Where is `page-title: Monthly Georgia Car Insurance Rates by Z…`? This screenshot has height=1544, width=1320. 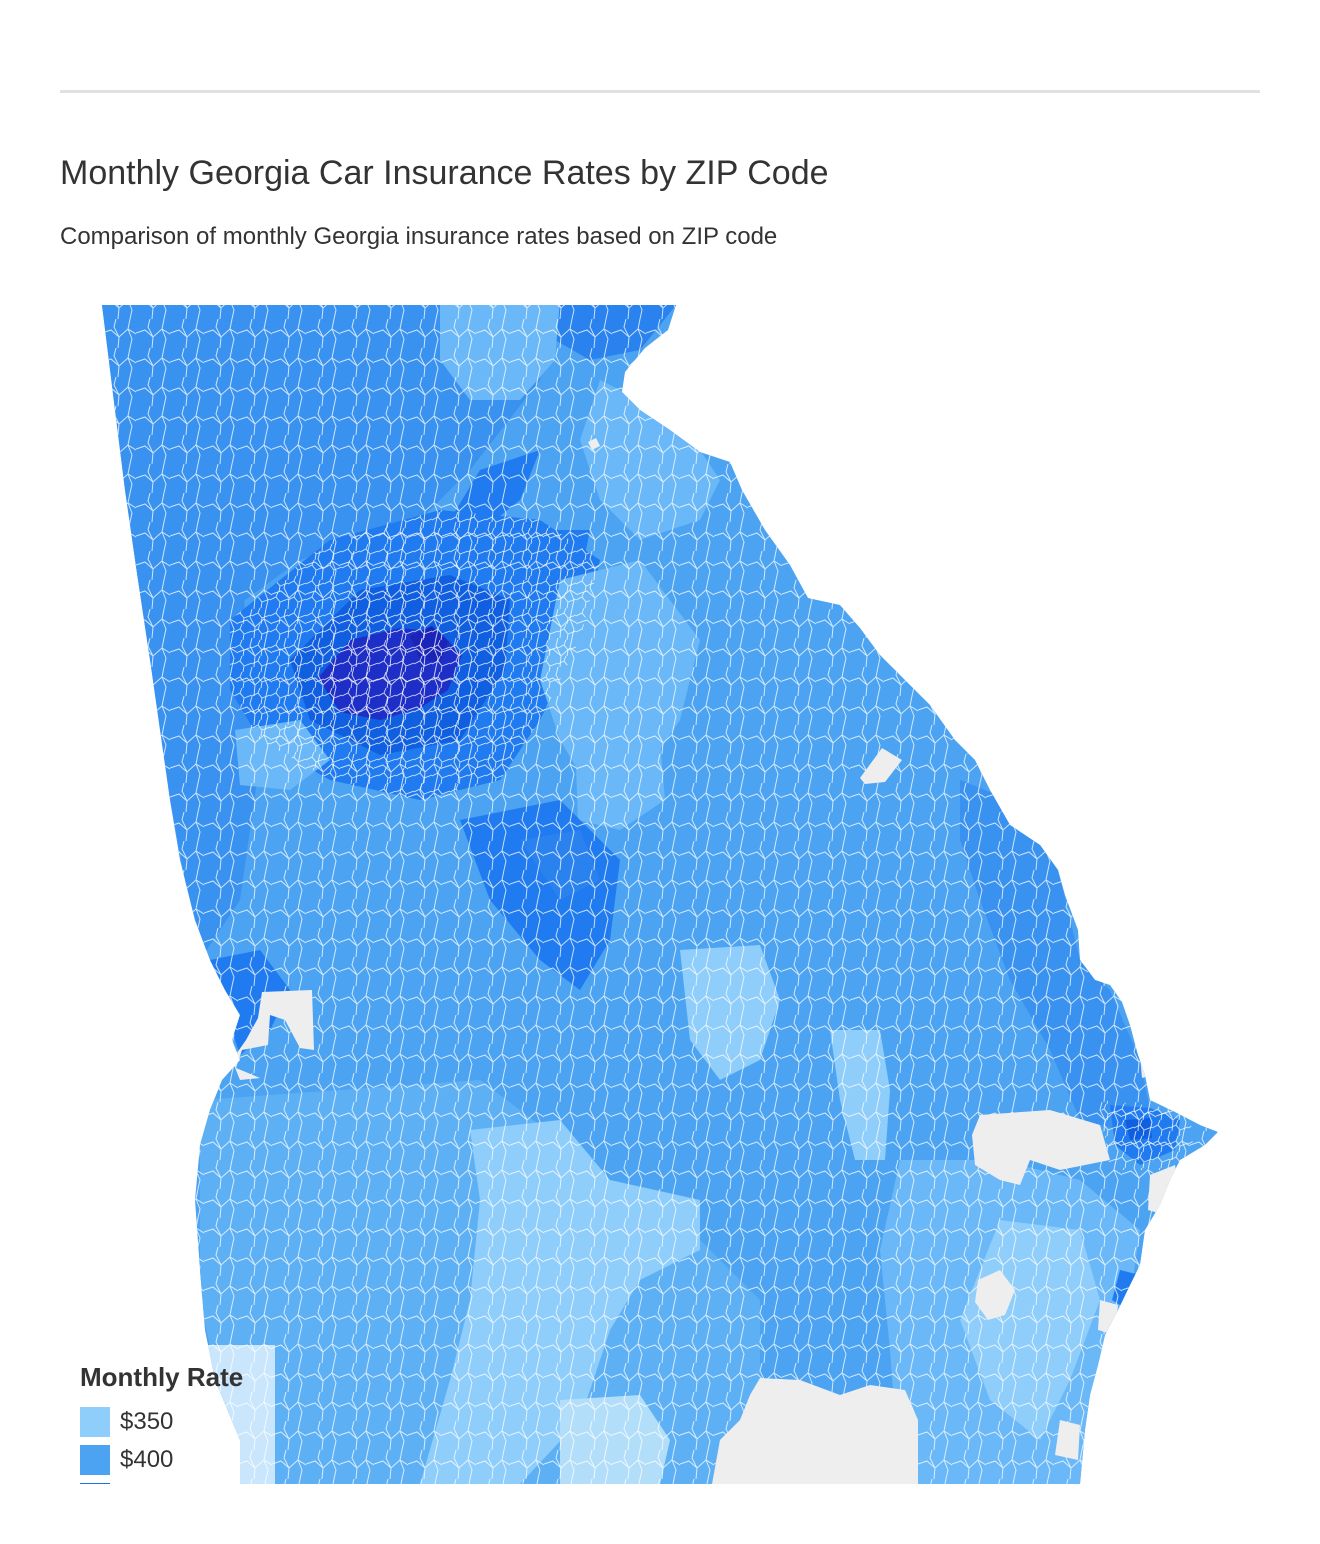 page-title: Monthly Georgia Car Insurance Rates by Z… is located at coordinates (444, 173).